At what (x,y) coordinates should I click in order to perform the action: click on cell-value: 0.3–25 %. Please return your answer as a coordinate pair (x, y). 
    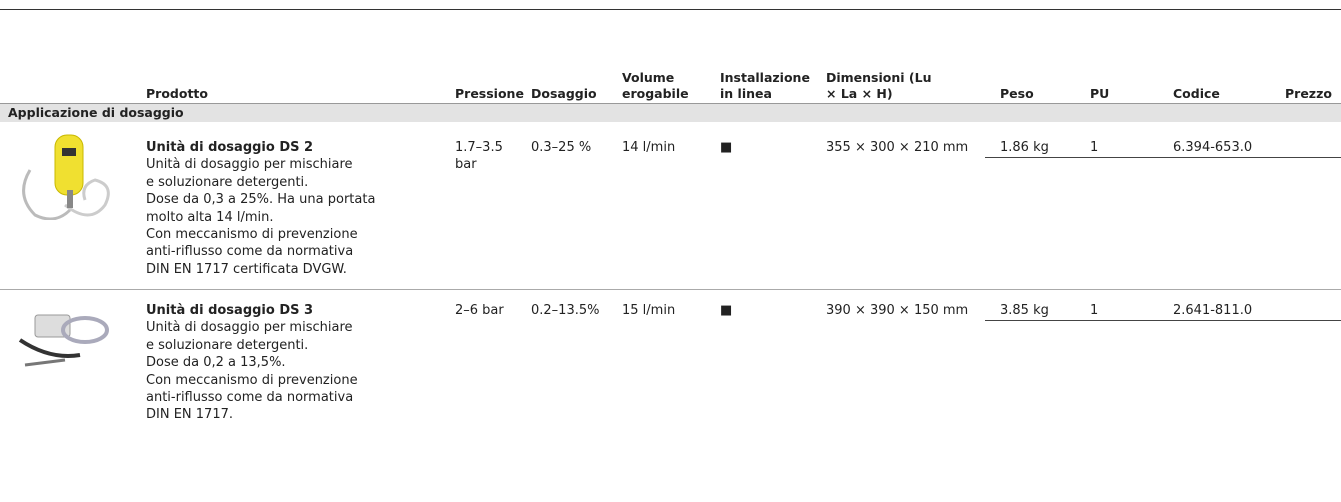
    Looking at the image, I should click on (561, 147).